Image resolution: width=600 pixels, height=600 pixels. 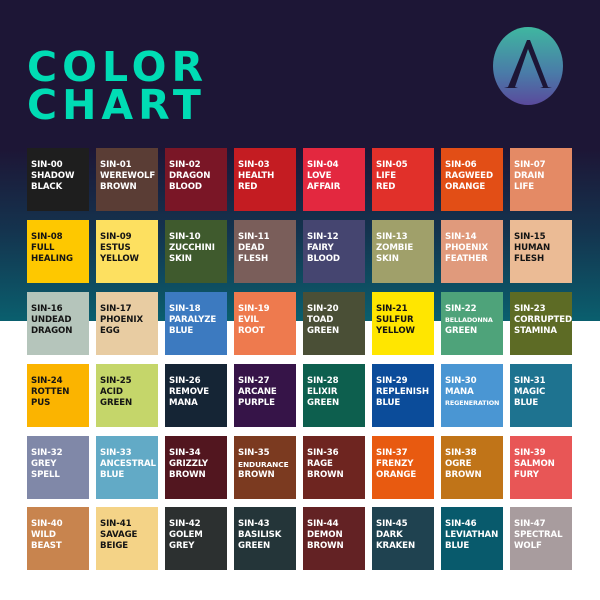 I want to click on swatch-name-line: FURY, so click(x=526, y=475).